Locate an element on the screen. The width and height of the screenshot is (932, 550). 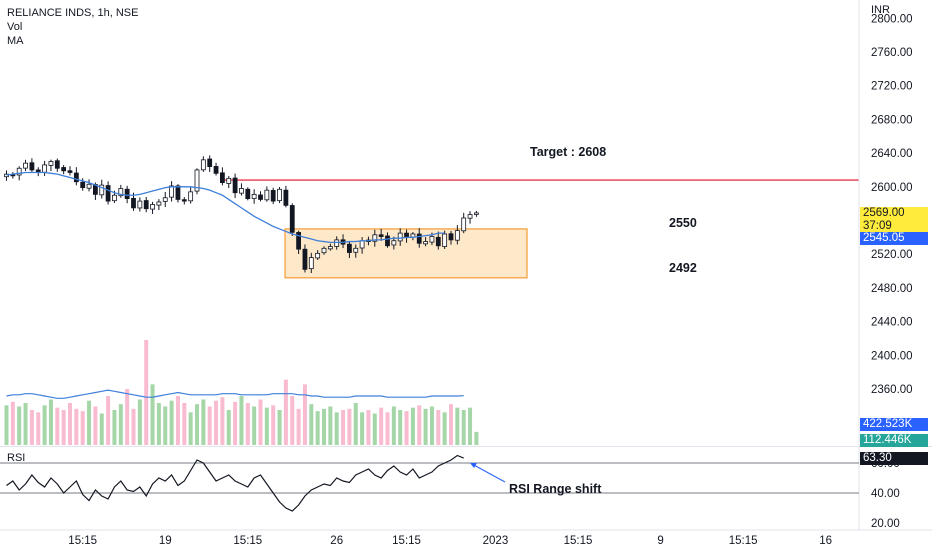
bar-countdown: 37:09 is located at coordinates (877, 226).